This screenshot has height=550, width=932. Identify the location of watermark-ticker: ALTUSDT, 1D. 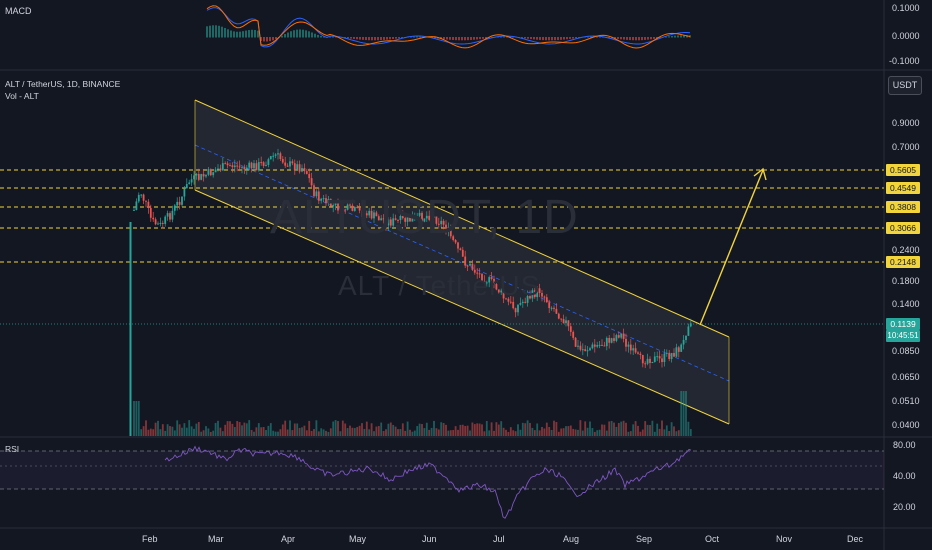
(424, 217).